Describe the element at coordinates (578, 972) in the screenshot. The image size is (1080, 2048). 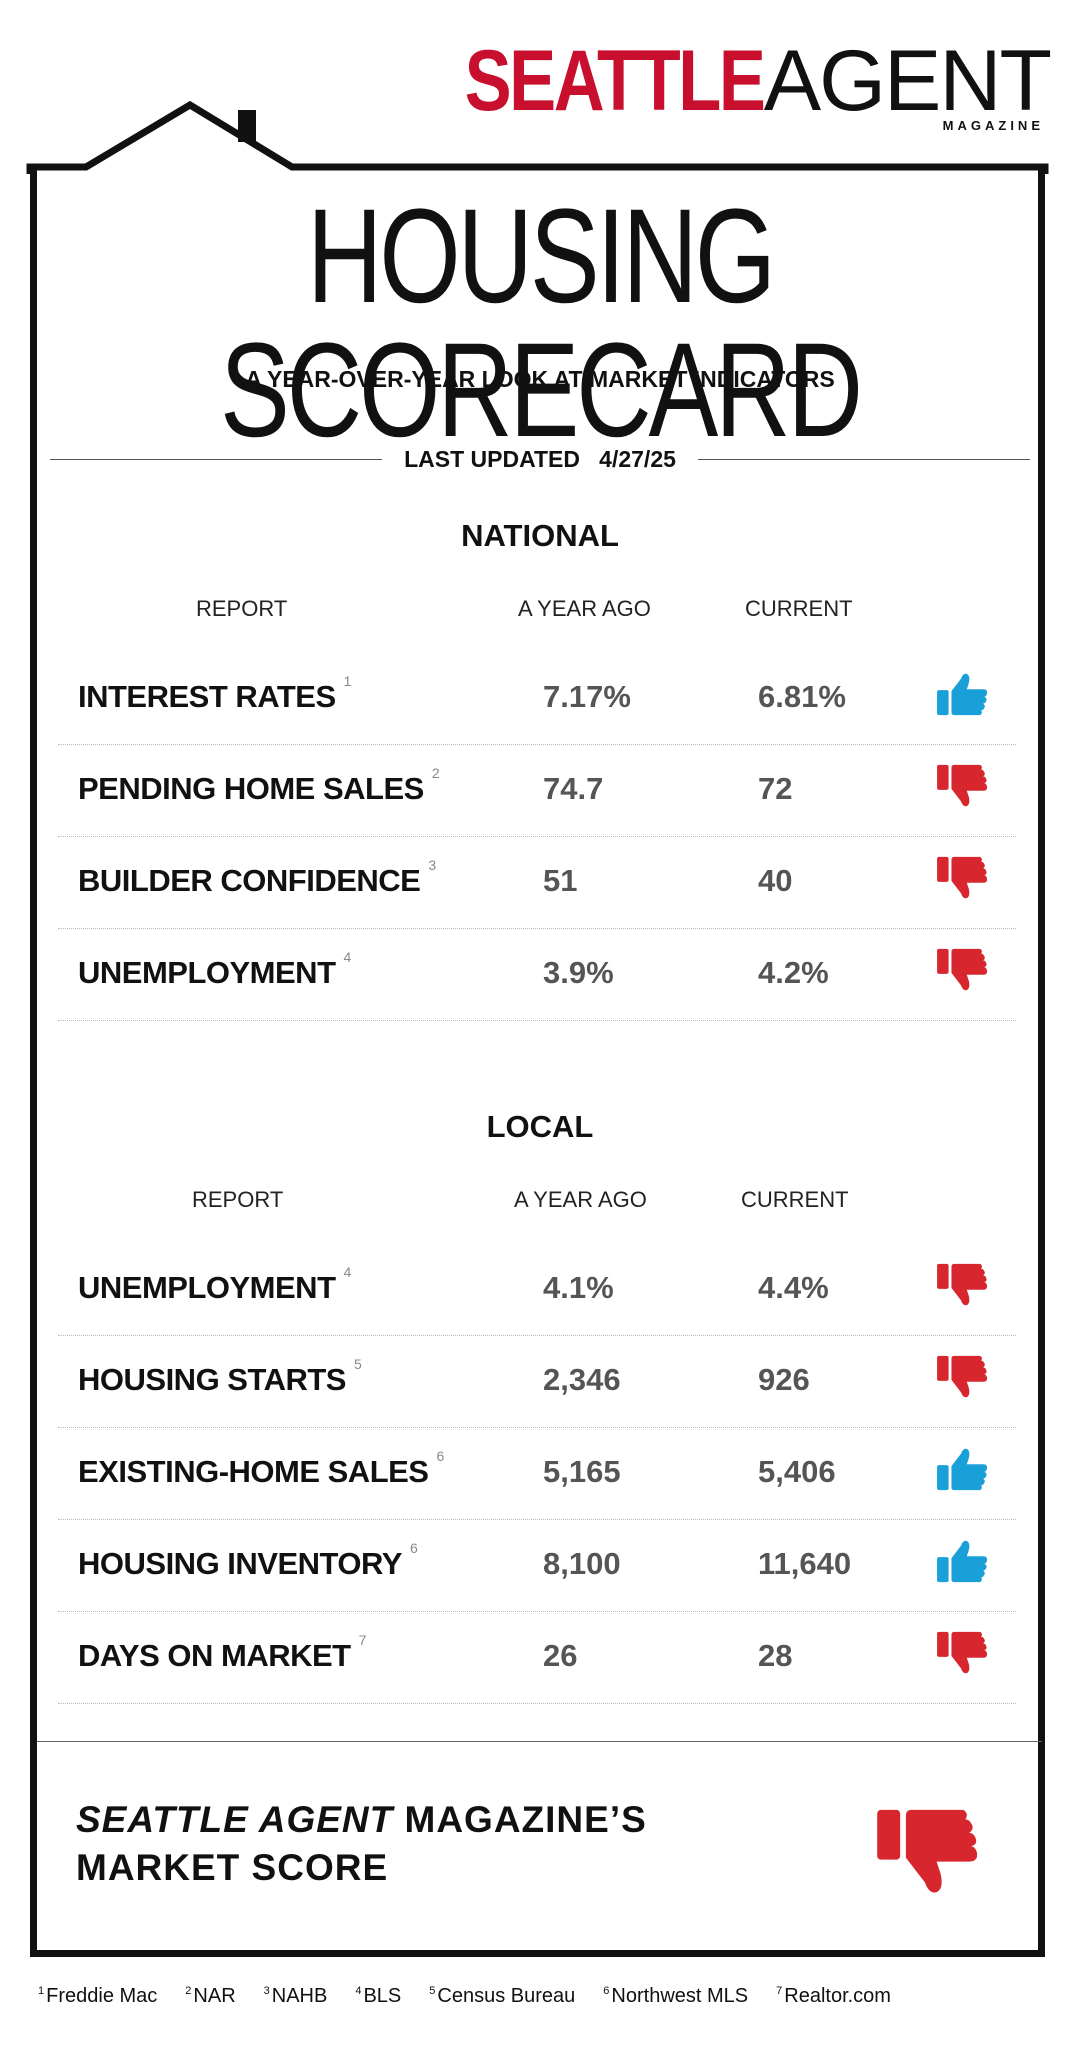
I see `year-ago-value: 3.9%` at that location.